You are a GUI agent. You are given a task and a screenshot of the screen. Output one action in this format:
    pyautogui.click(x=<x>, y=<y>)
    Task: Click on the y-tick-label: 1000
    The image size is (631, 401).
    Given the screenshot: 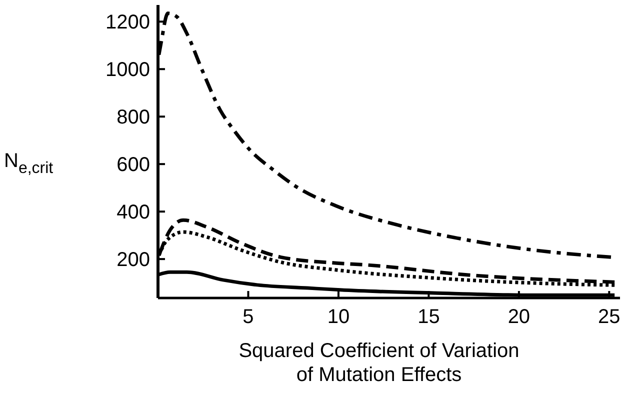 What is the action you would take?
    pyautogui.click(x=128, y=70)
    